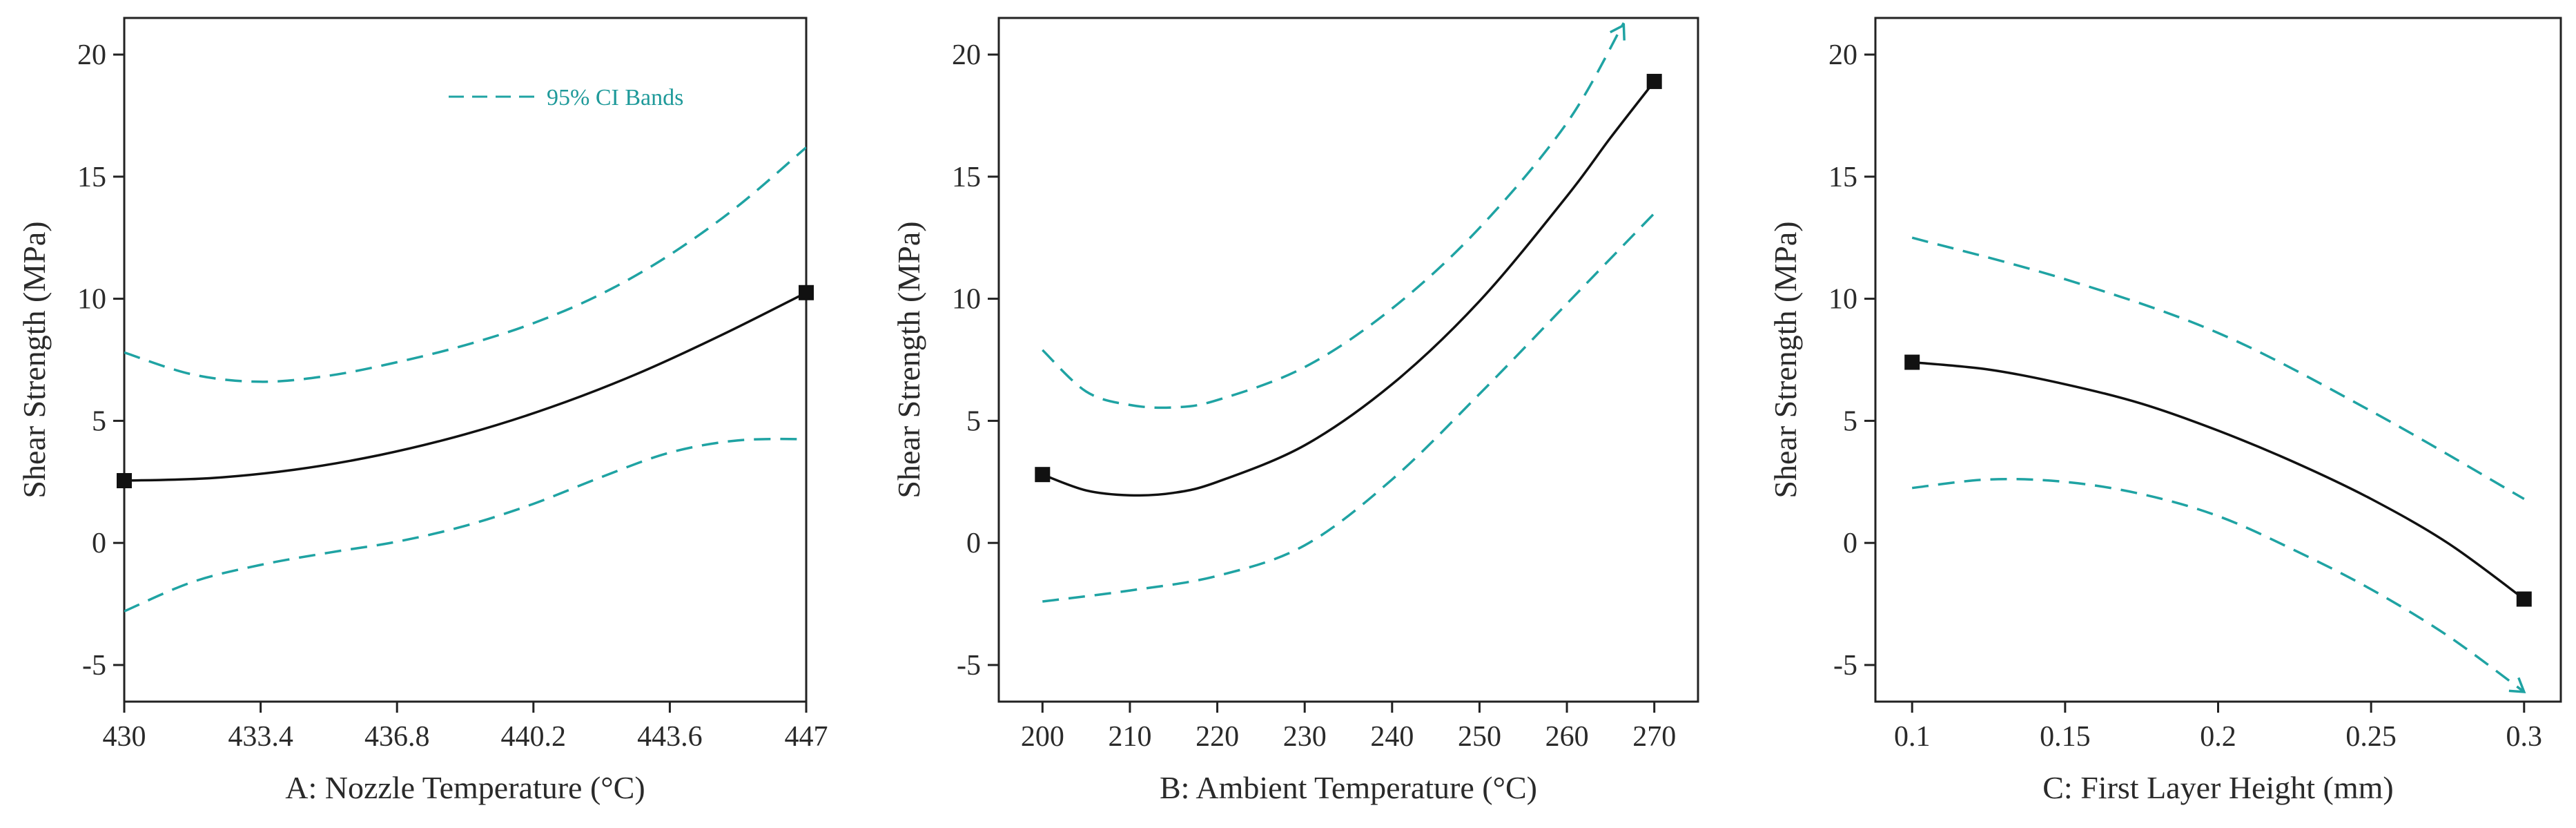 The image size is (2576, 828). What do you see at coordinates (1913, 737) in the screenshot?
I see `x-tick-label: 0.1` at bounding box center [1913, 737].